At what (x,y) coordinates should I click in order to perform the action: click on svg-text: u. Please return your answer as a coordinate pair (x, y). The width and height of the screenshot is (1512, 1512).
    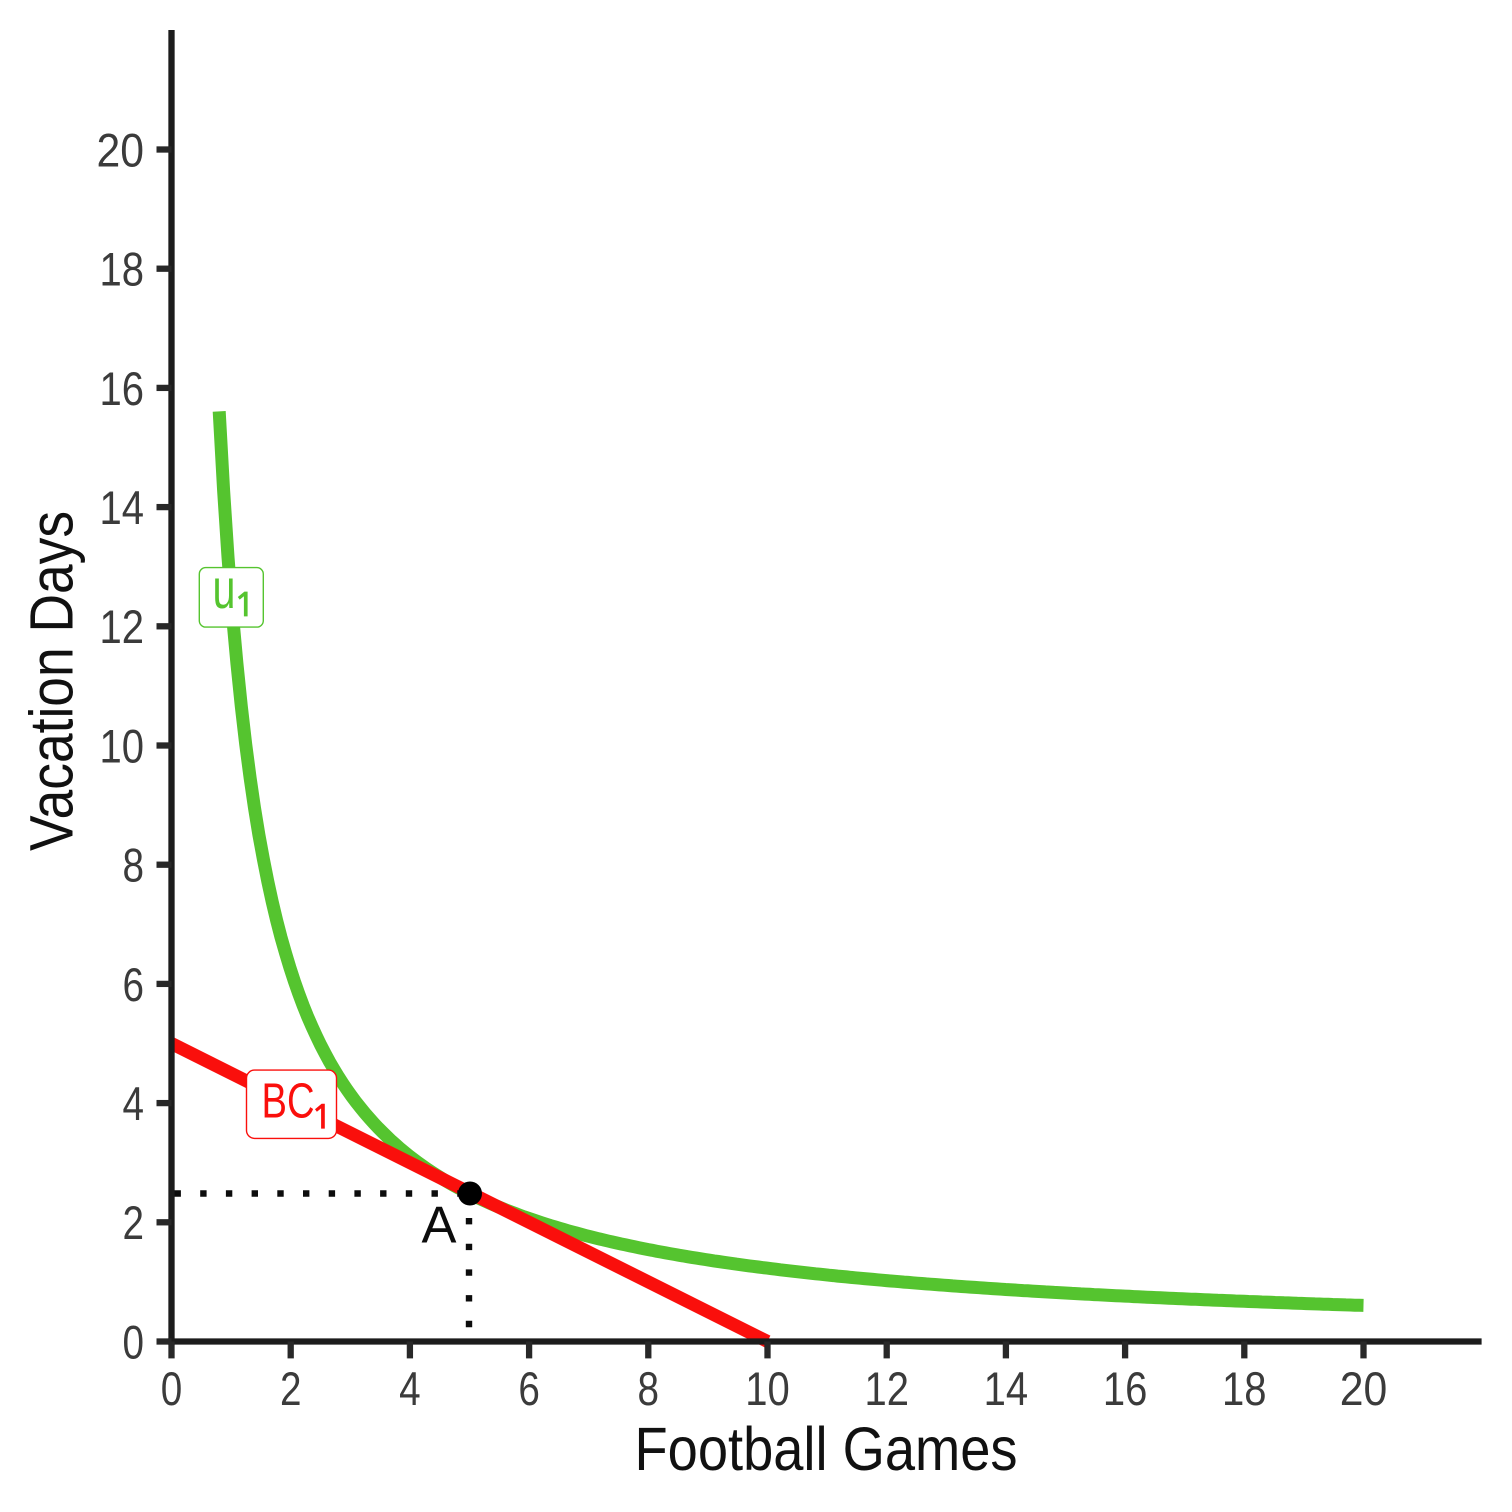
    Looking at the image, I should click on (224, 588).